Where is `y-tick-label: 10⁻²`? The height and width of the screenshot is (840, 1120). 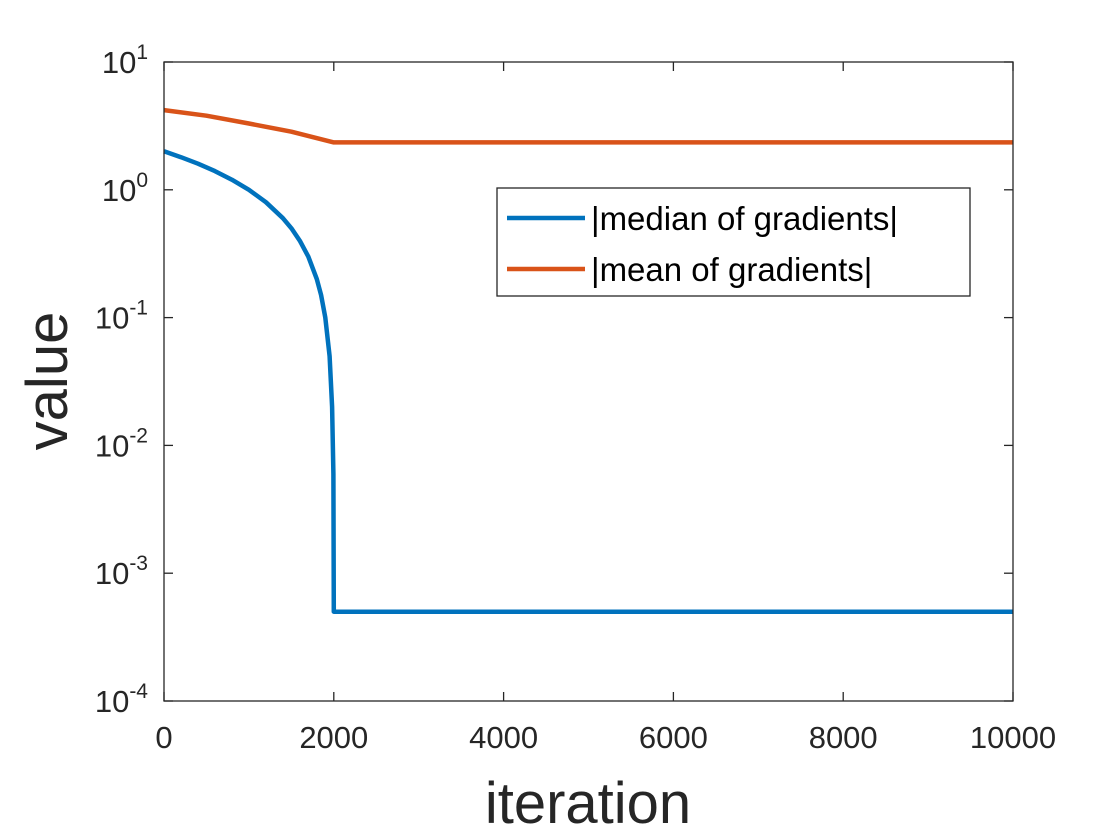 y-tick-label: 10⁻² is located at coordinates (121, 443).